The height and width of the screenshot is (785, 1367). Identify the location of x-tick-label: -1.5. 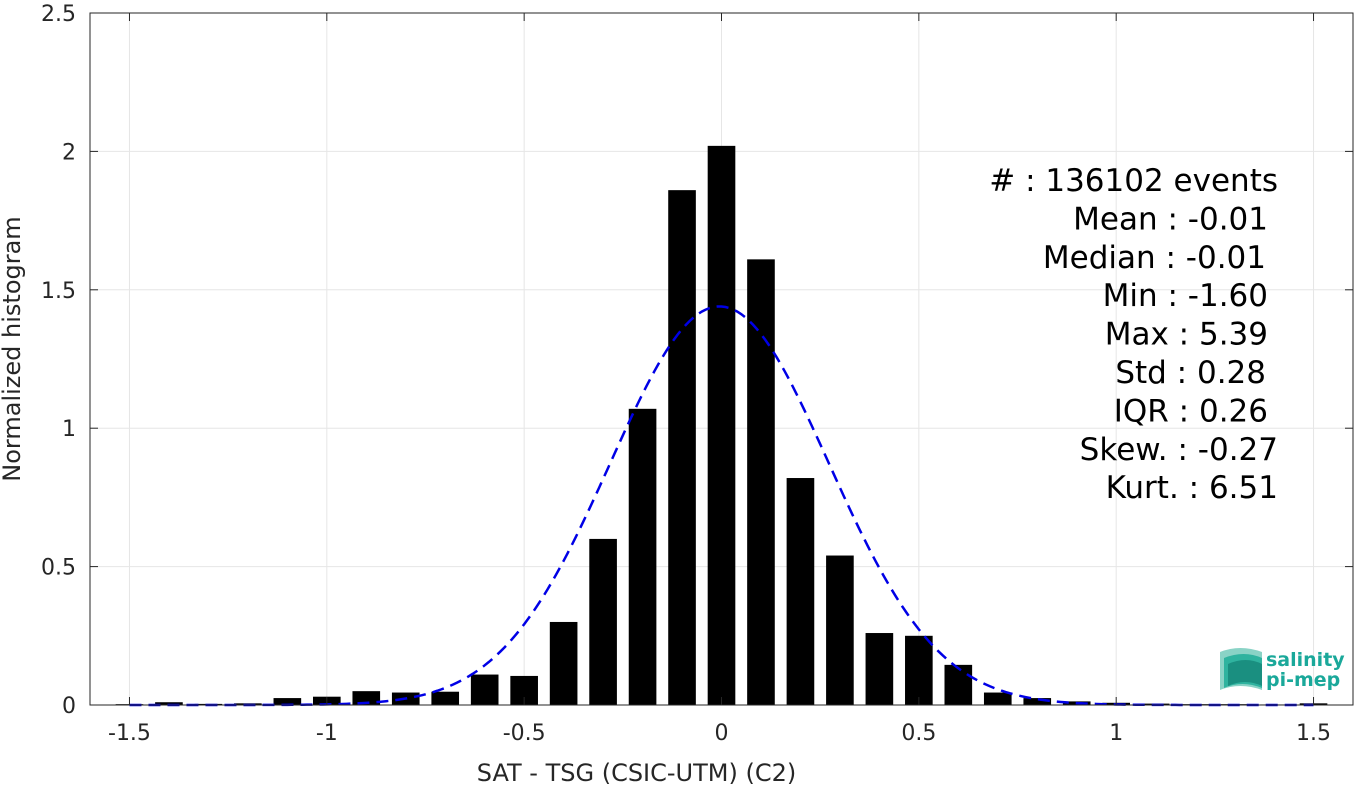
(129, 733).